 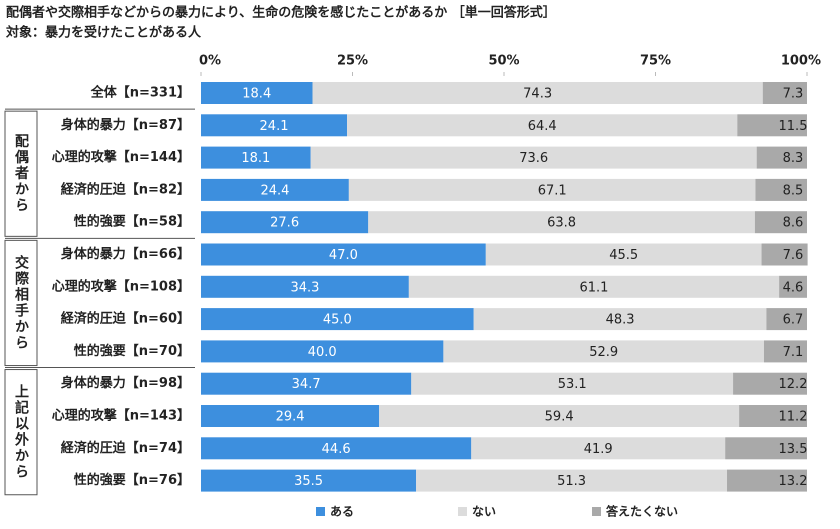 I want to click on data-label: 27.6, so click(x=284, y=223).